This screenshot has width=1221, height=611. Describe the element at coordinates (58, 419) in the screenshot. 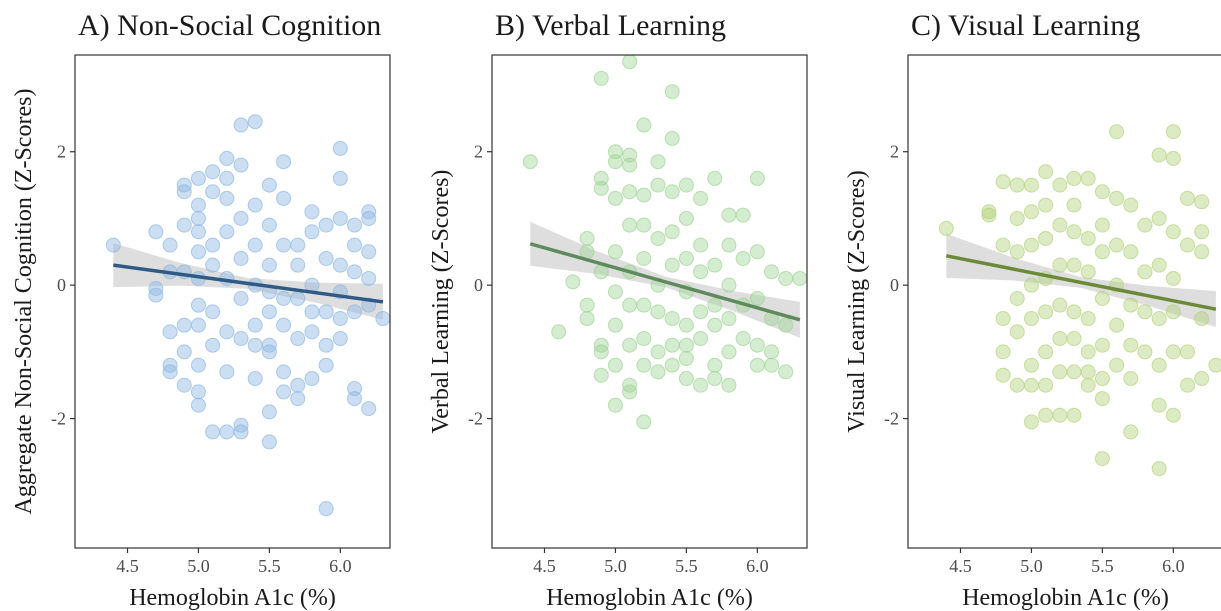

I see `y-tick-label: -2` at that location.